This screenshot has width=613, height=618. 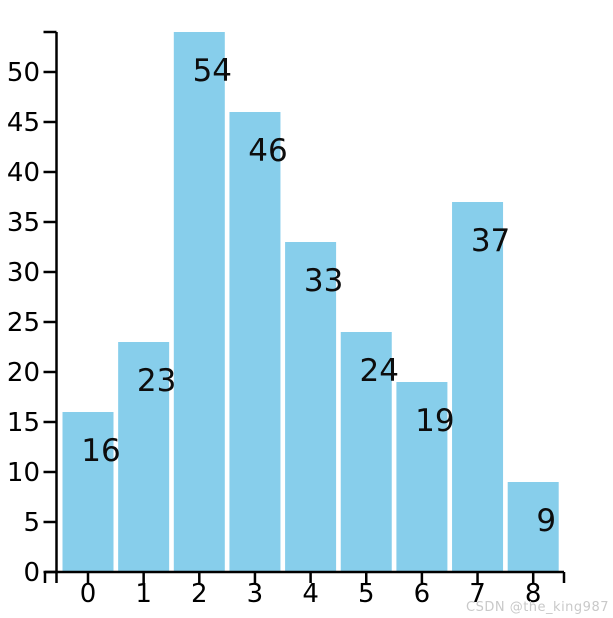 What do you see at coordinates (23, 273) in the screenshot?
I see `y-tick-label: 30` at bounding box center [23, 273].